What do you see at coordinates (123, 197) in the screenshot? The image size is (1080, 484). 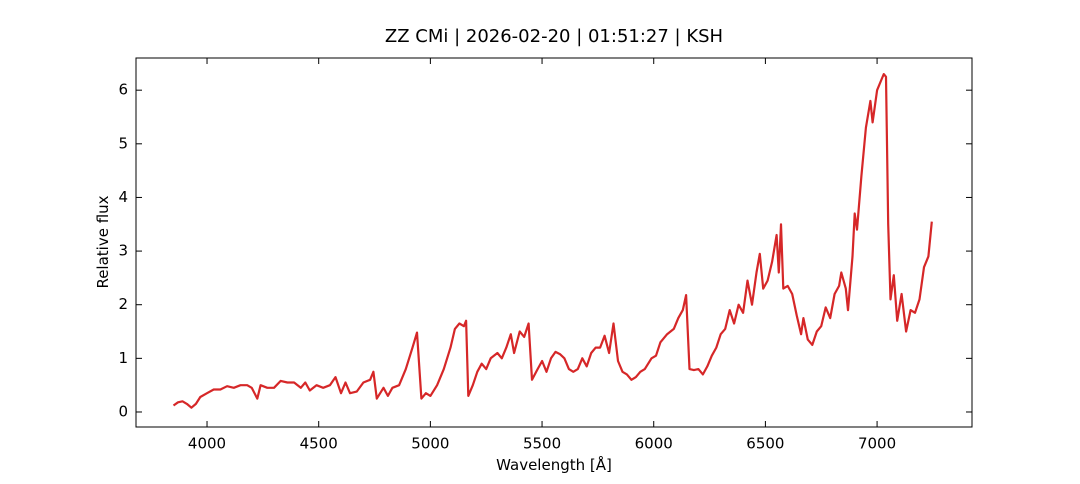 I see `y-tick-label: 4` at bounding box center [123, 197].